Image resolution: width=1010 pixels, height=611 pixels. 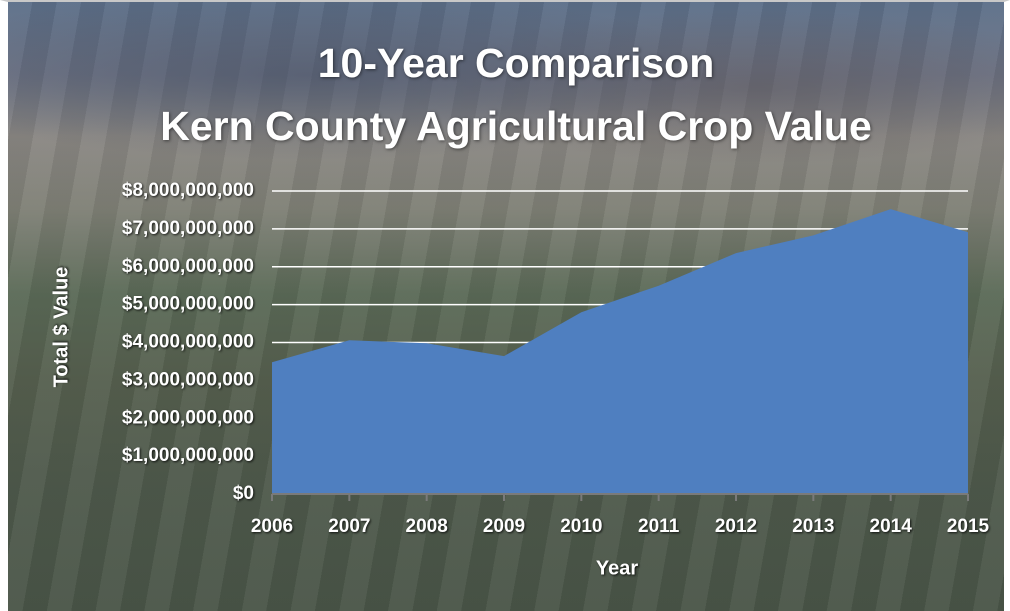 I want to click on y-axis-label: Total $ Value, so click(x=61, y=327).